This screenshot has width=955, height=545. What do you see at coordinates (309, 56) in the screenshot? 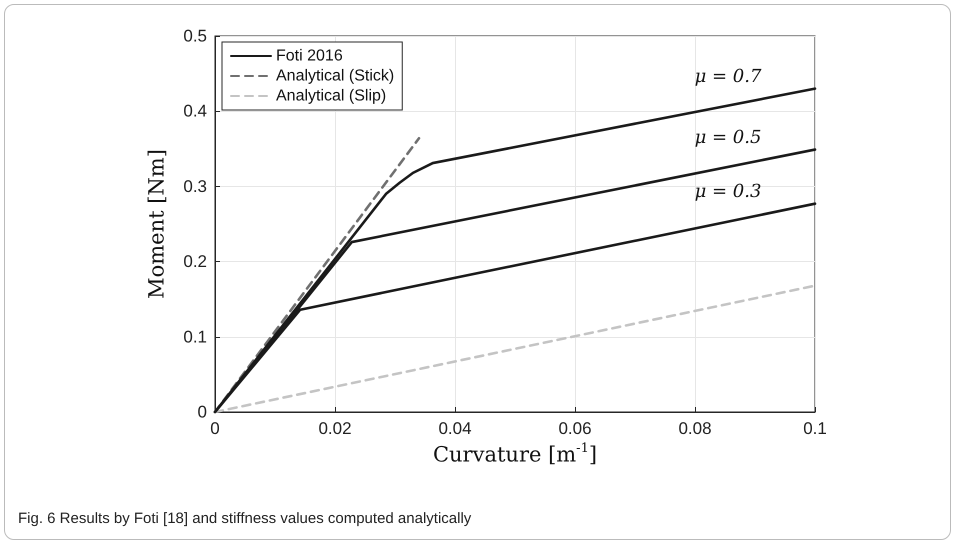
I see `legend-label: Foti 2016` at bounding box center [309, 56].